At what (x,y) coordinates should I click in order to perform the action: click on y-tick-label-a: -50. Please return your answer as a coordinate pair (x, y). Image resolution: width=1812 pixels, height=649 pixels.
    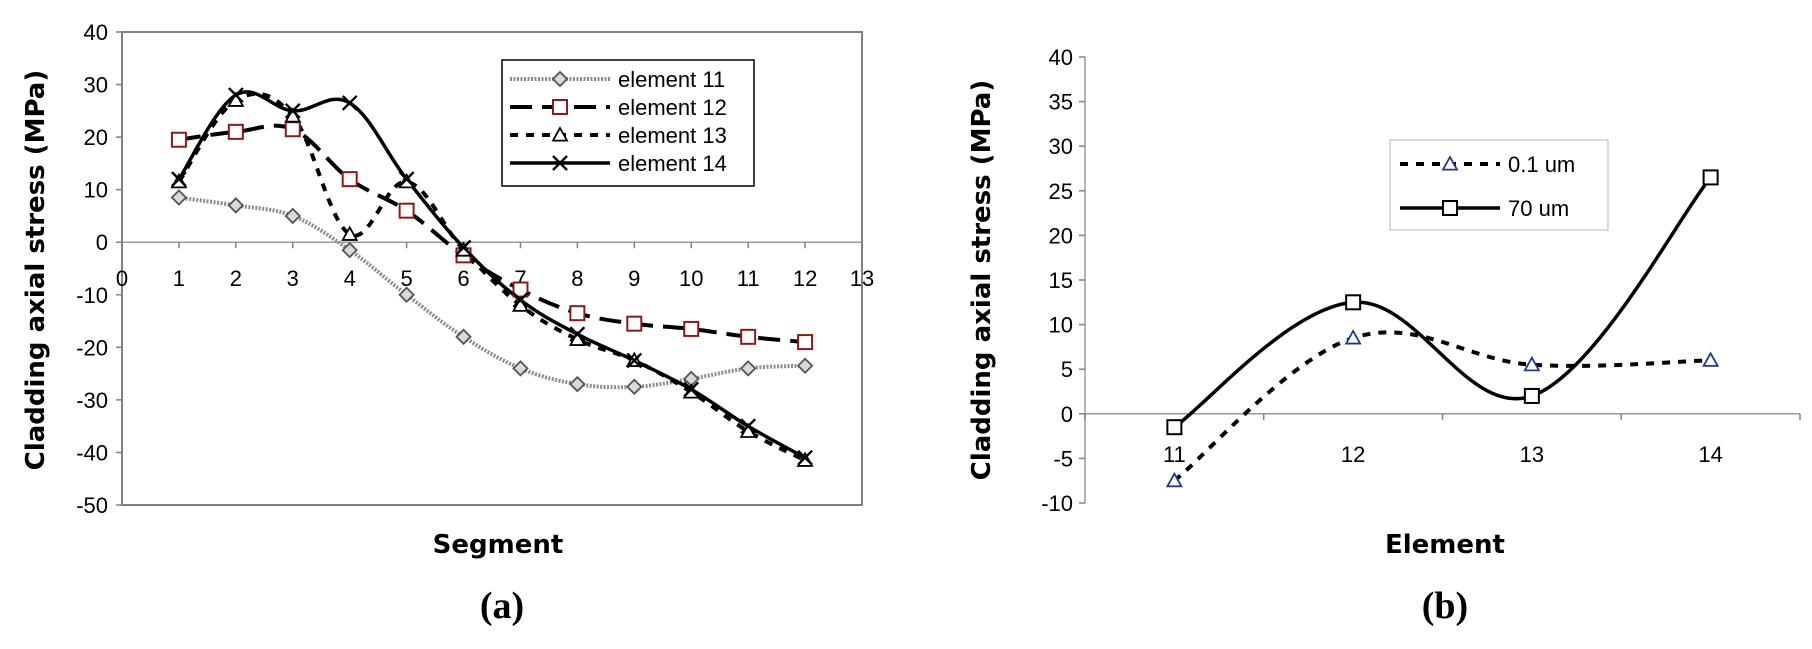
    Looking at the image, I should click on (92, 505).